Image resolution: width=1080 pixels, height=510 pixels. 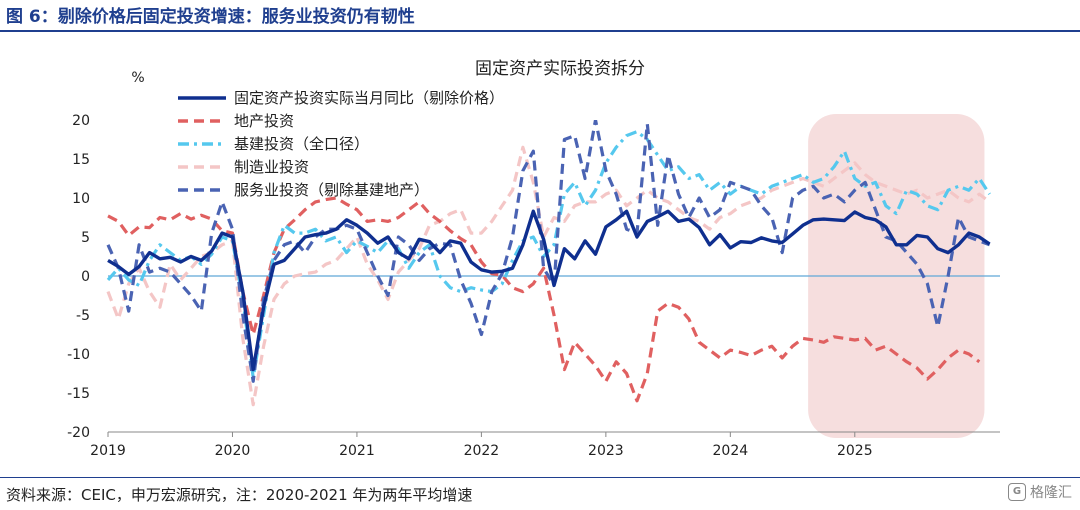 I want to click on title-rule, so click(x=540, y=31).